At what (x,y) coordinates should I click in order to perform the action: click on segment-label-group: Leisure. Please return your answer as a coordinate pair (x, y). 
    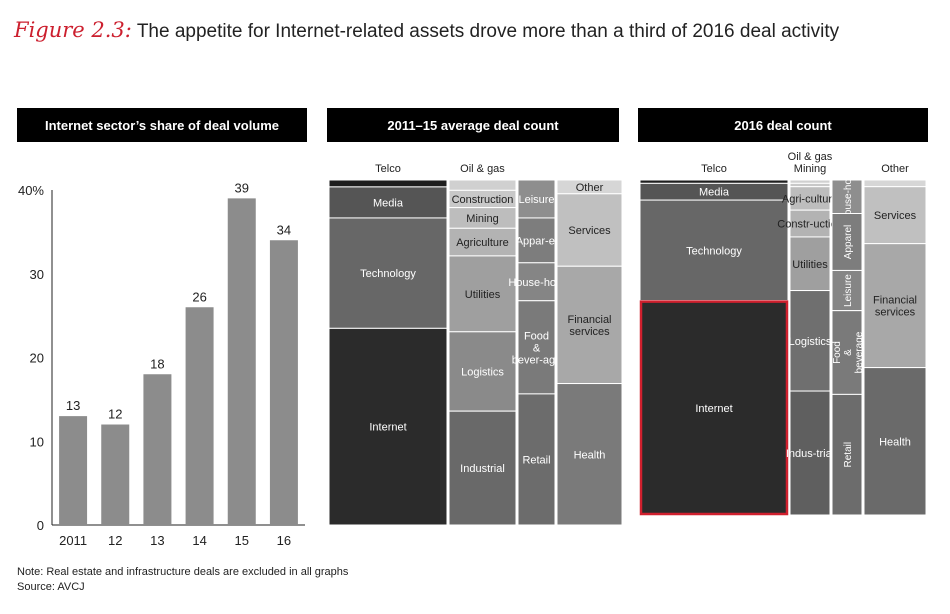
    Looking at the image, I should click on (848, 290).